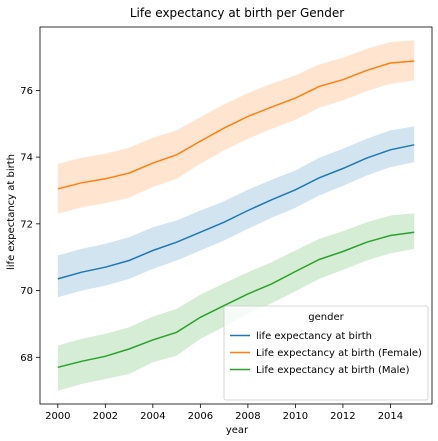  Describe the element at coordinates (105, 416) in the screenshot. I see `x-tick-label: 2002` at that location.